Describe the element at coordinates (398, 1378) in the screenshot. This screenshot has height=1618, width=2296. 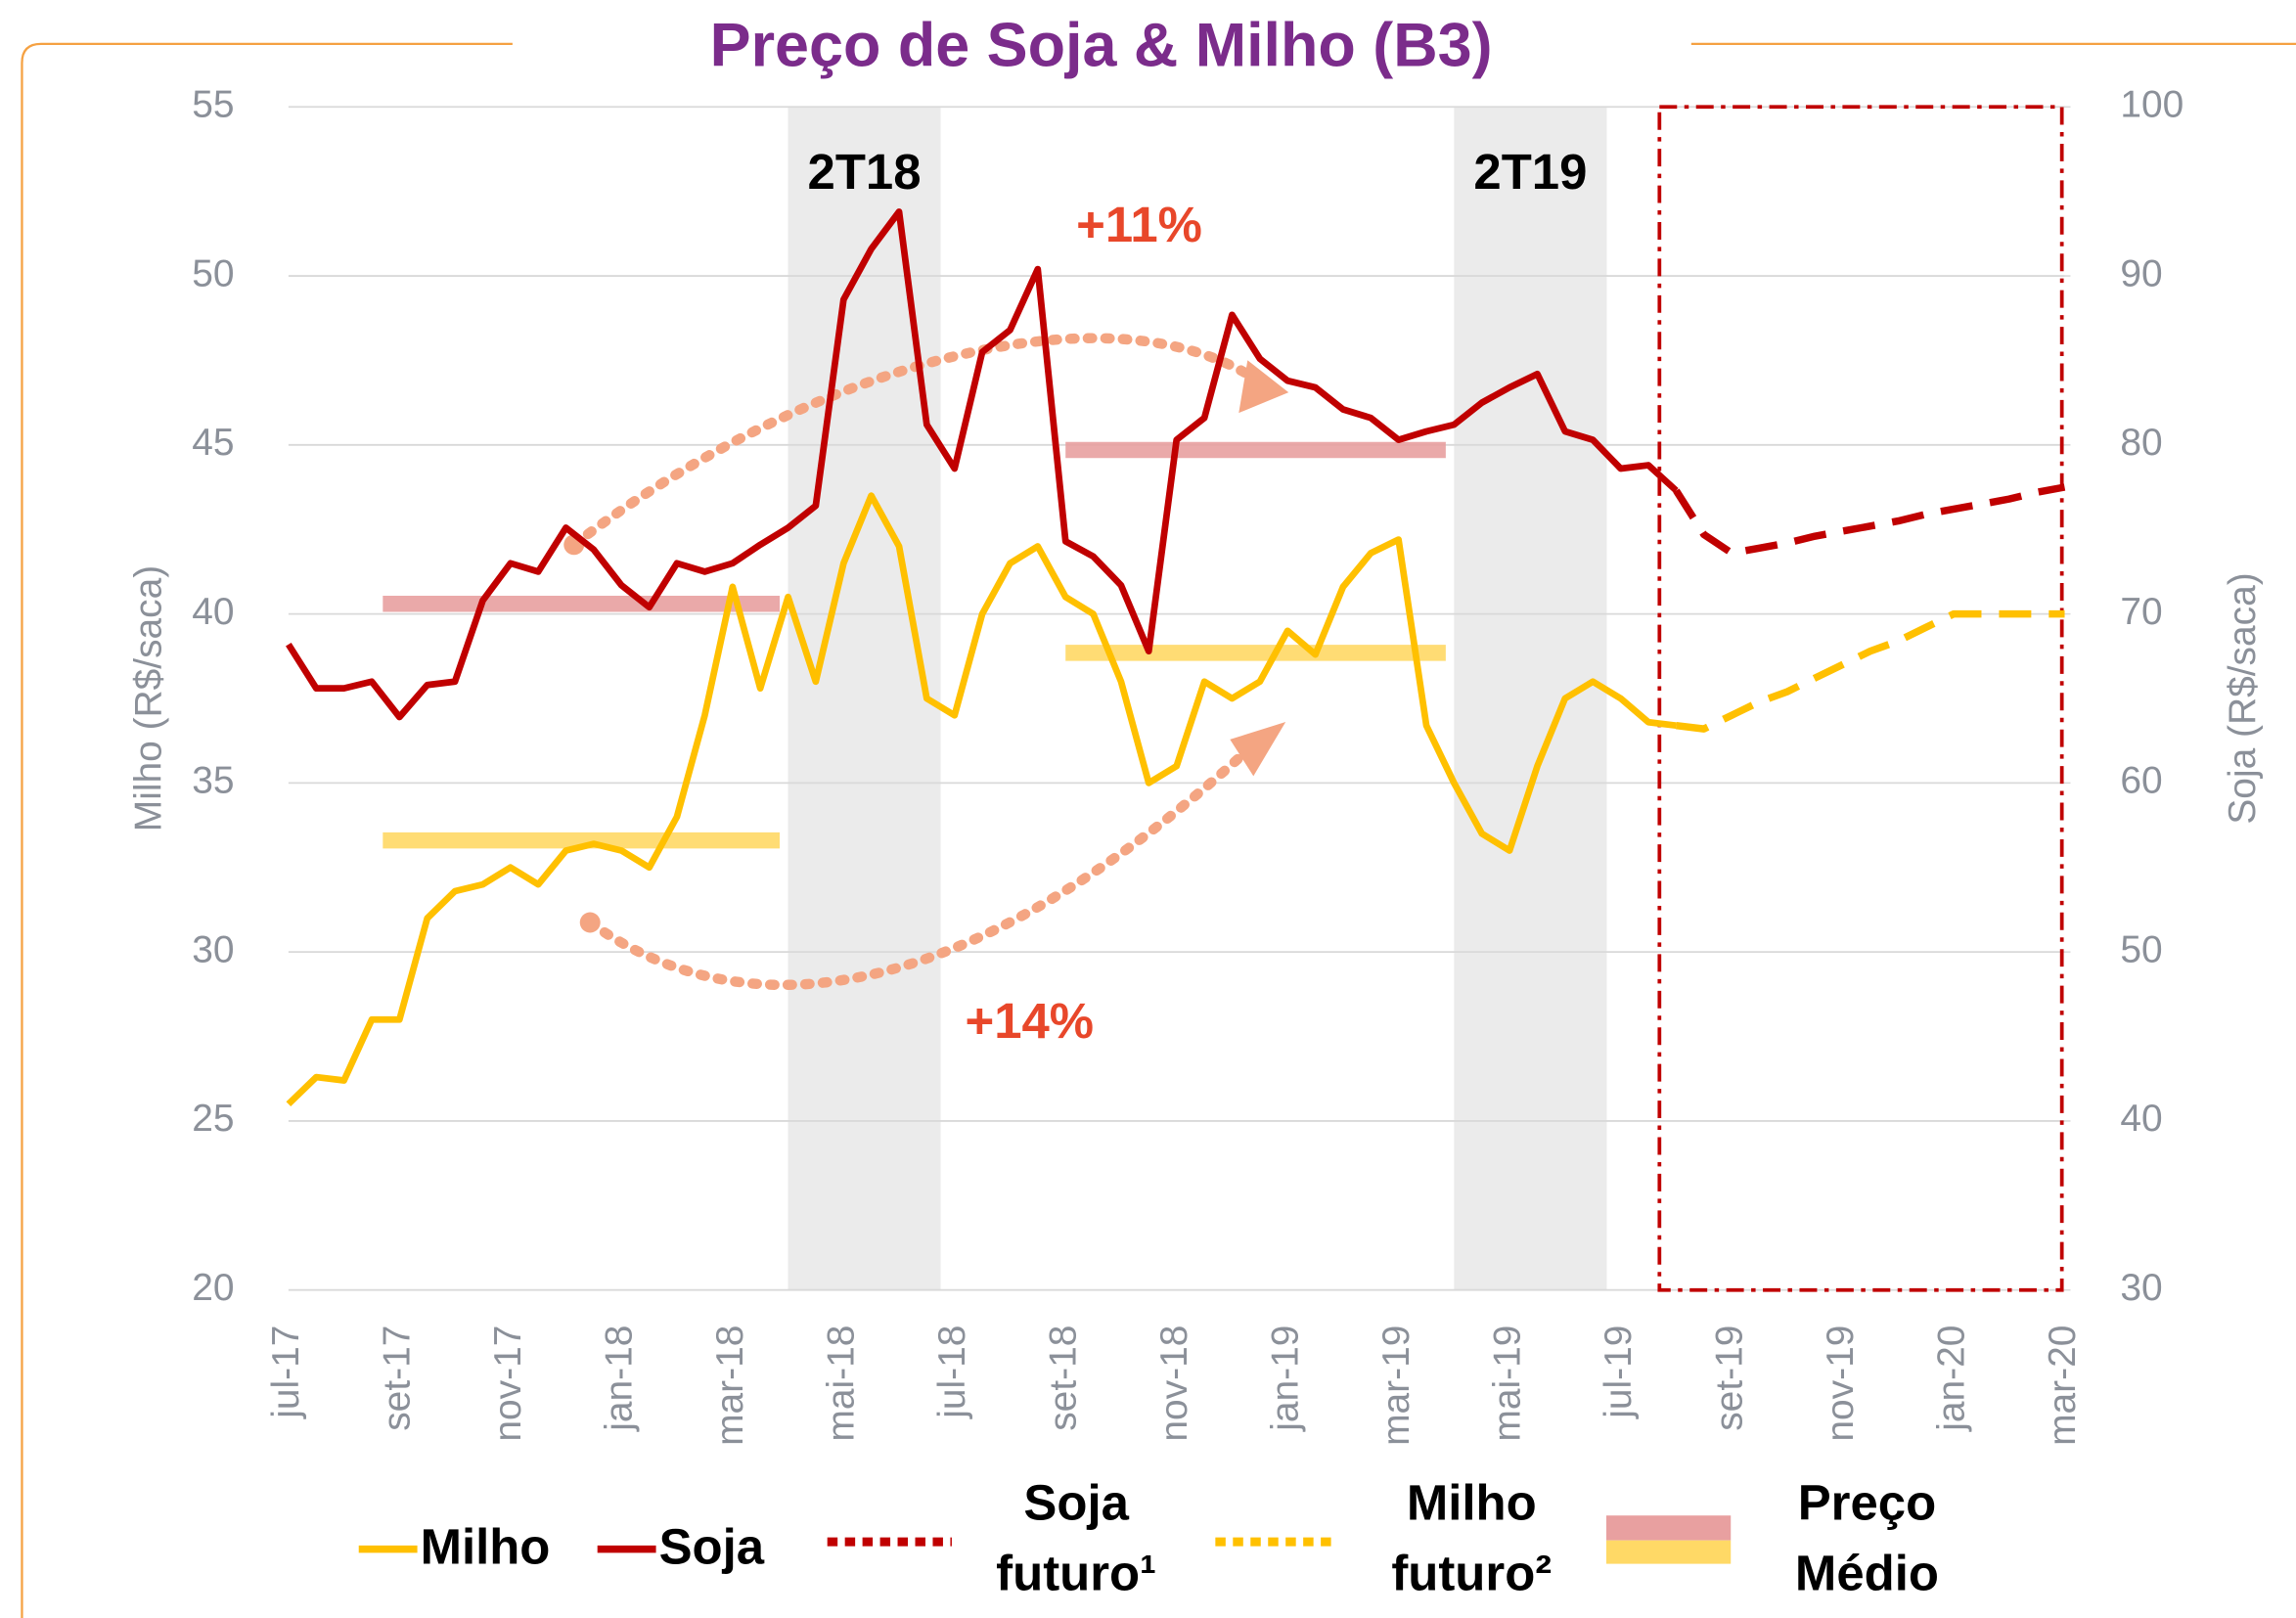
I see `x-tick-label: set-17` at that location.